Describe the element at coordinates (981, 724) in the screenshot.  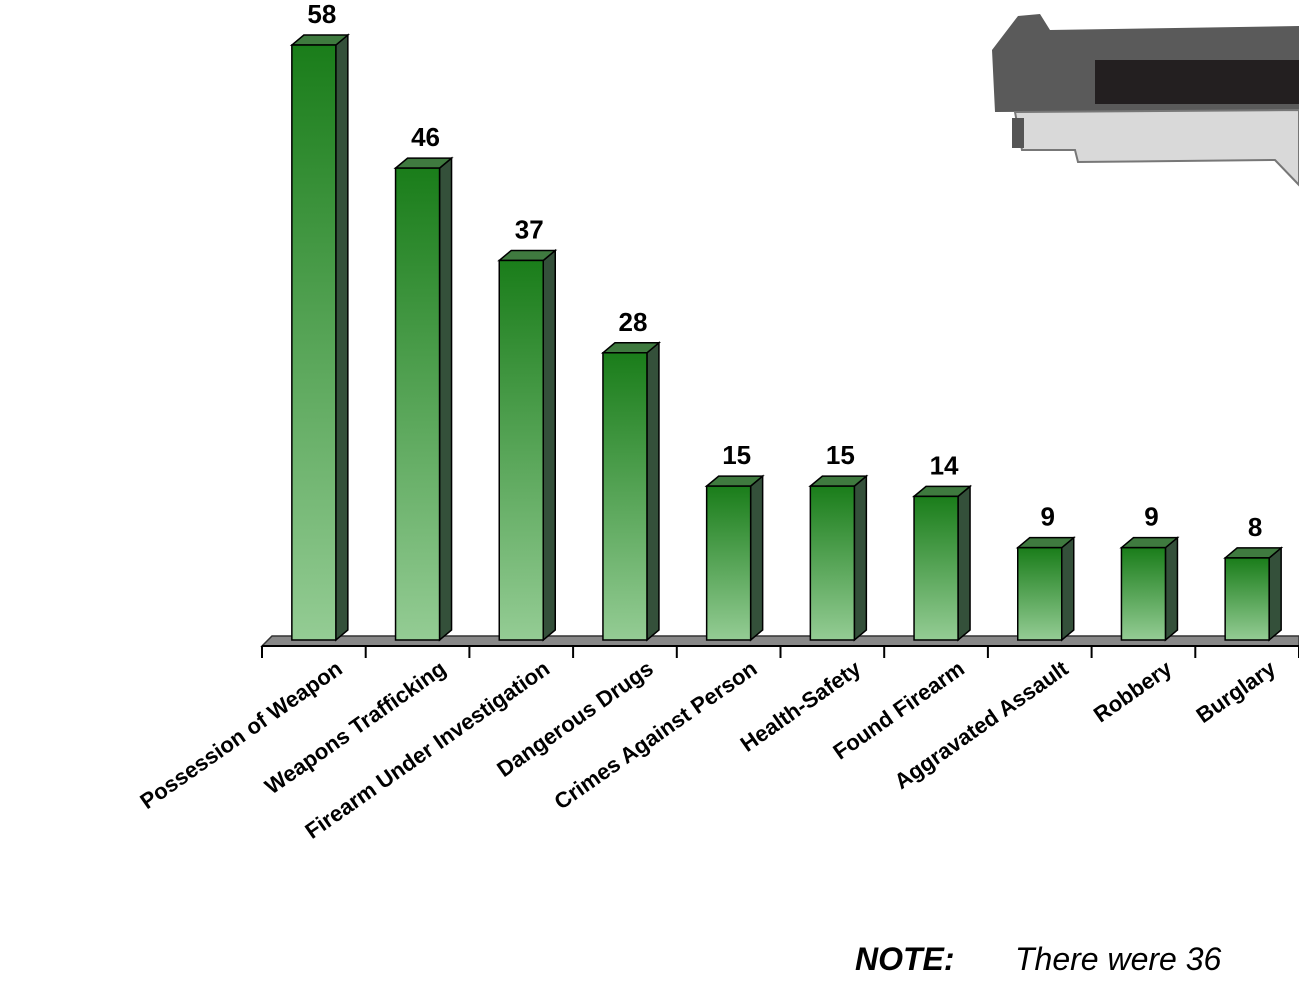
I see `x-tick-label: Aggravated Assault` at that location.